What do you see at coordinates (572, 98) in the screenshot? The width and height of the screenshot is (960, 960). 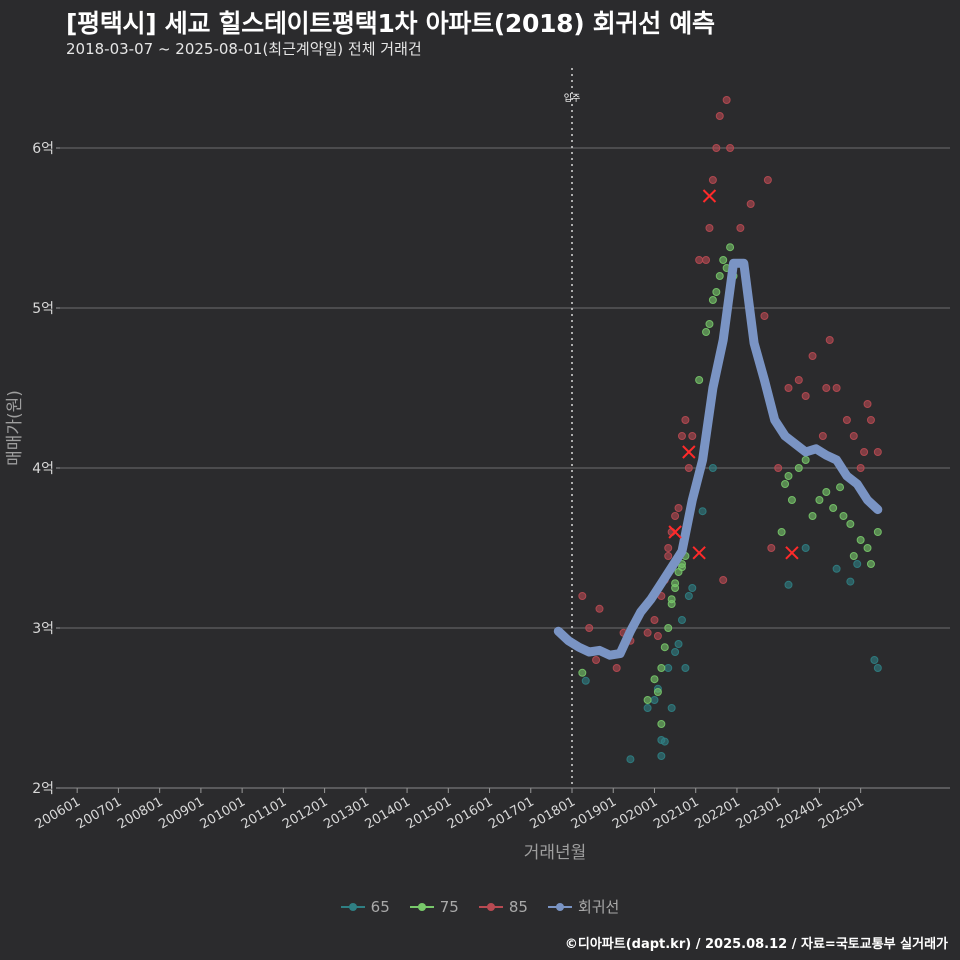 I see `move-in-label: 입주` at bounding box center [572, 98].